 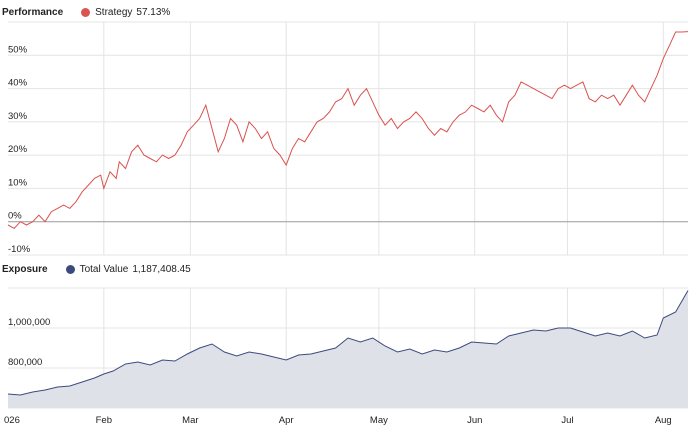 I want to click on x-tick-label: Feb, so click(x=104, y=420).